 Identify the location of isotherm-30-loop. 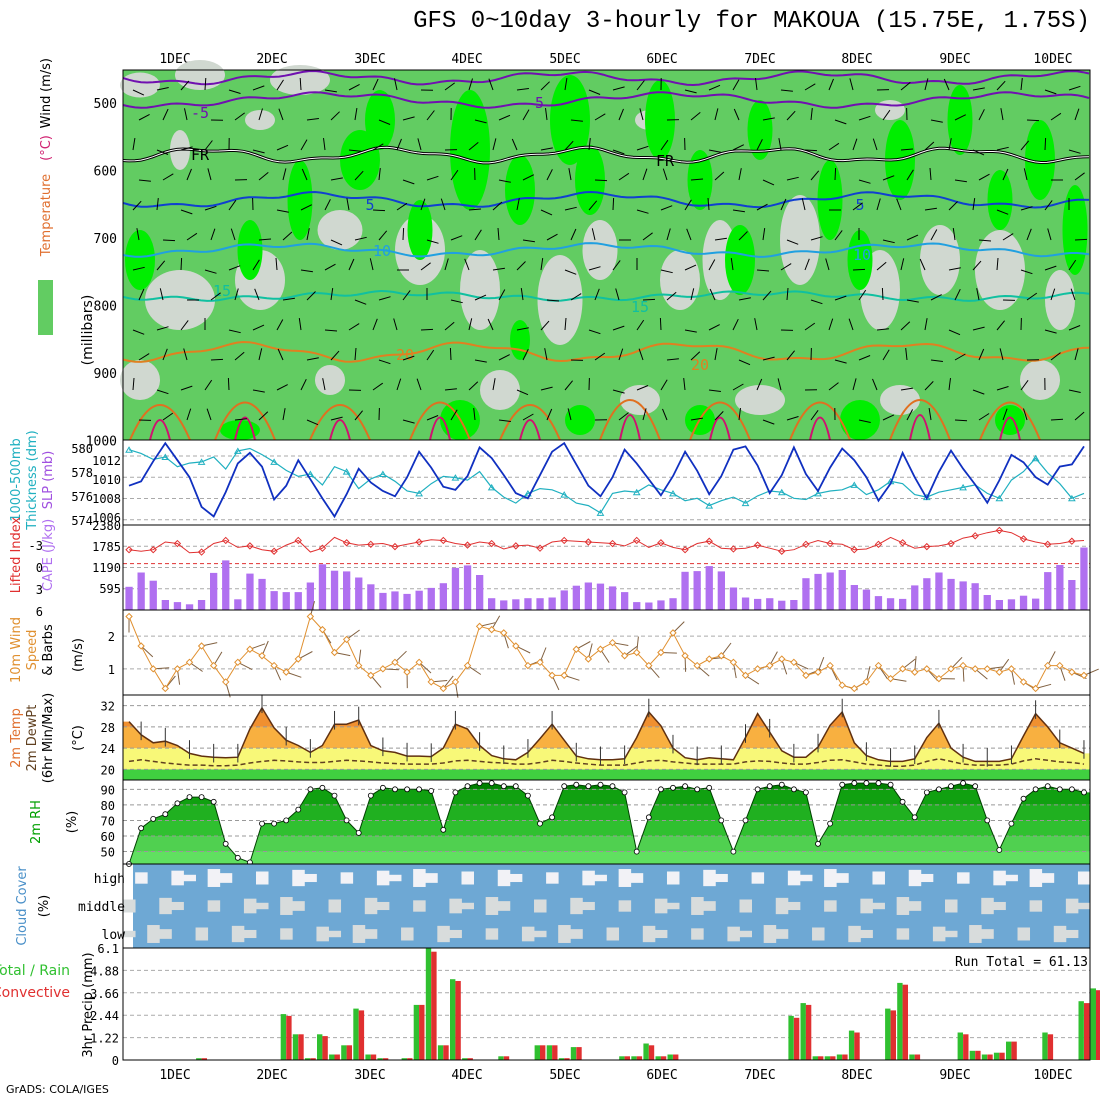
(245, 428).